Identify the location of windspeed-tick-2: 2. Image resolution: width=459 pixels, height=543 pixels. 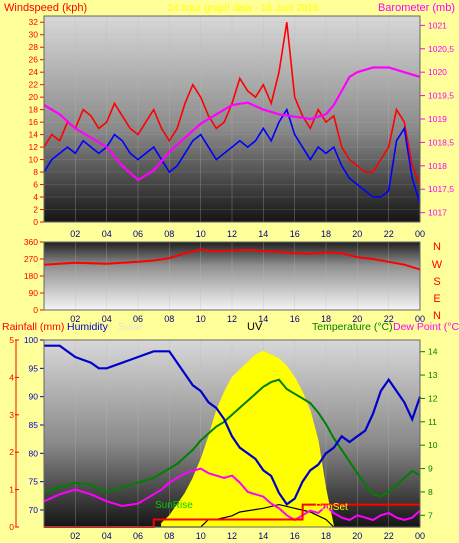
(35, 210).